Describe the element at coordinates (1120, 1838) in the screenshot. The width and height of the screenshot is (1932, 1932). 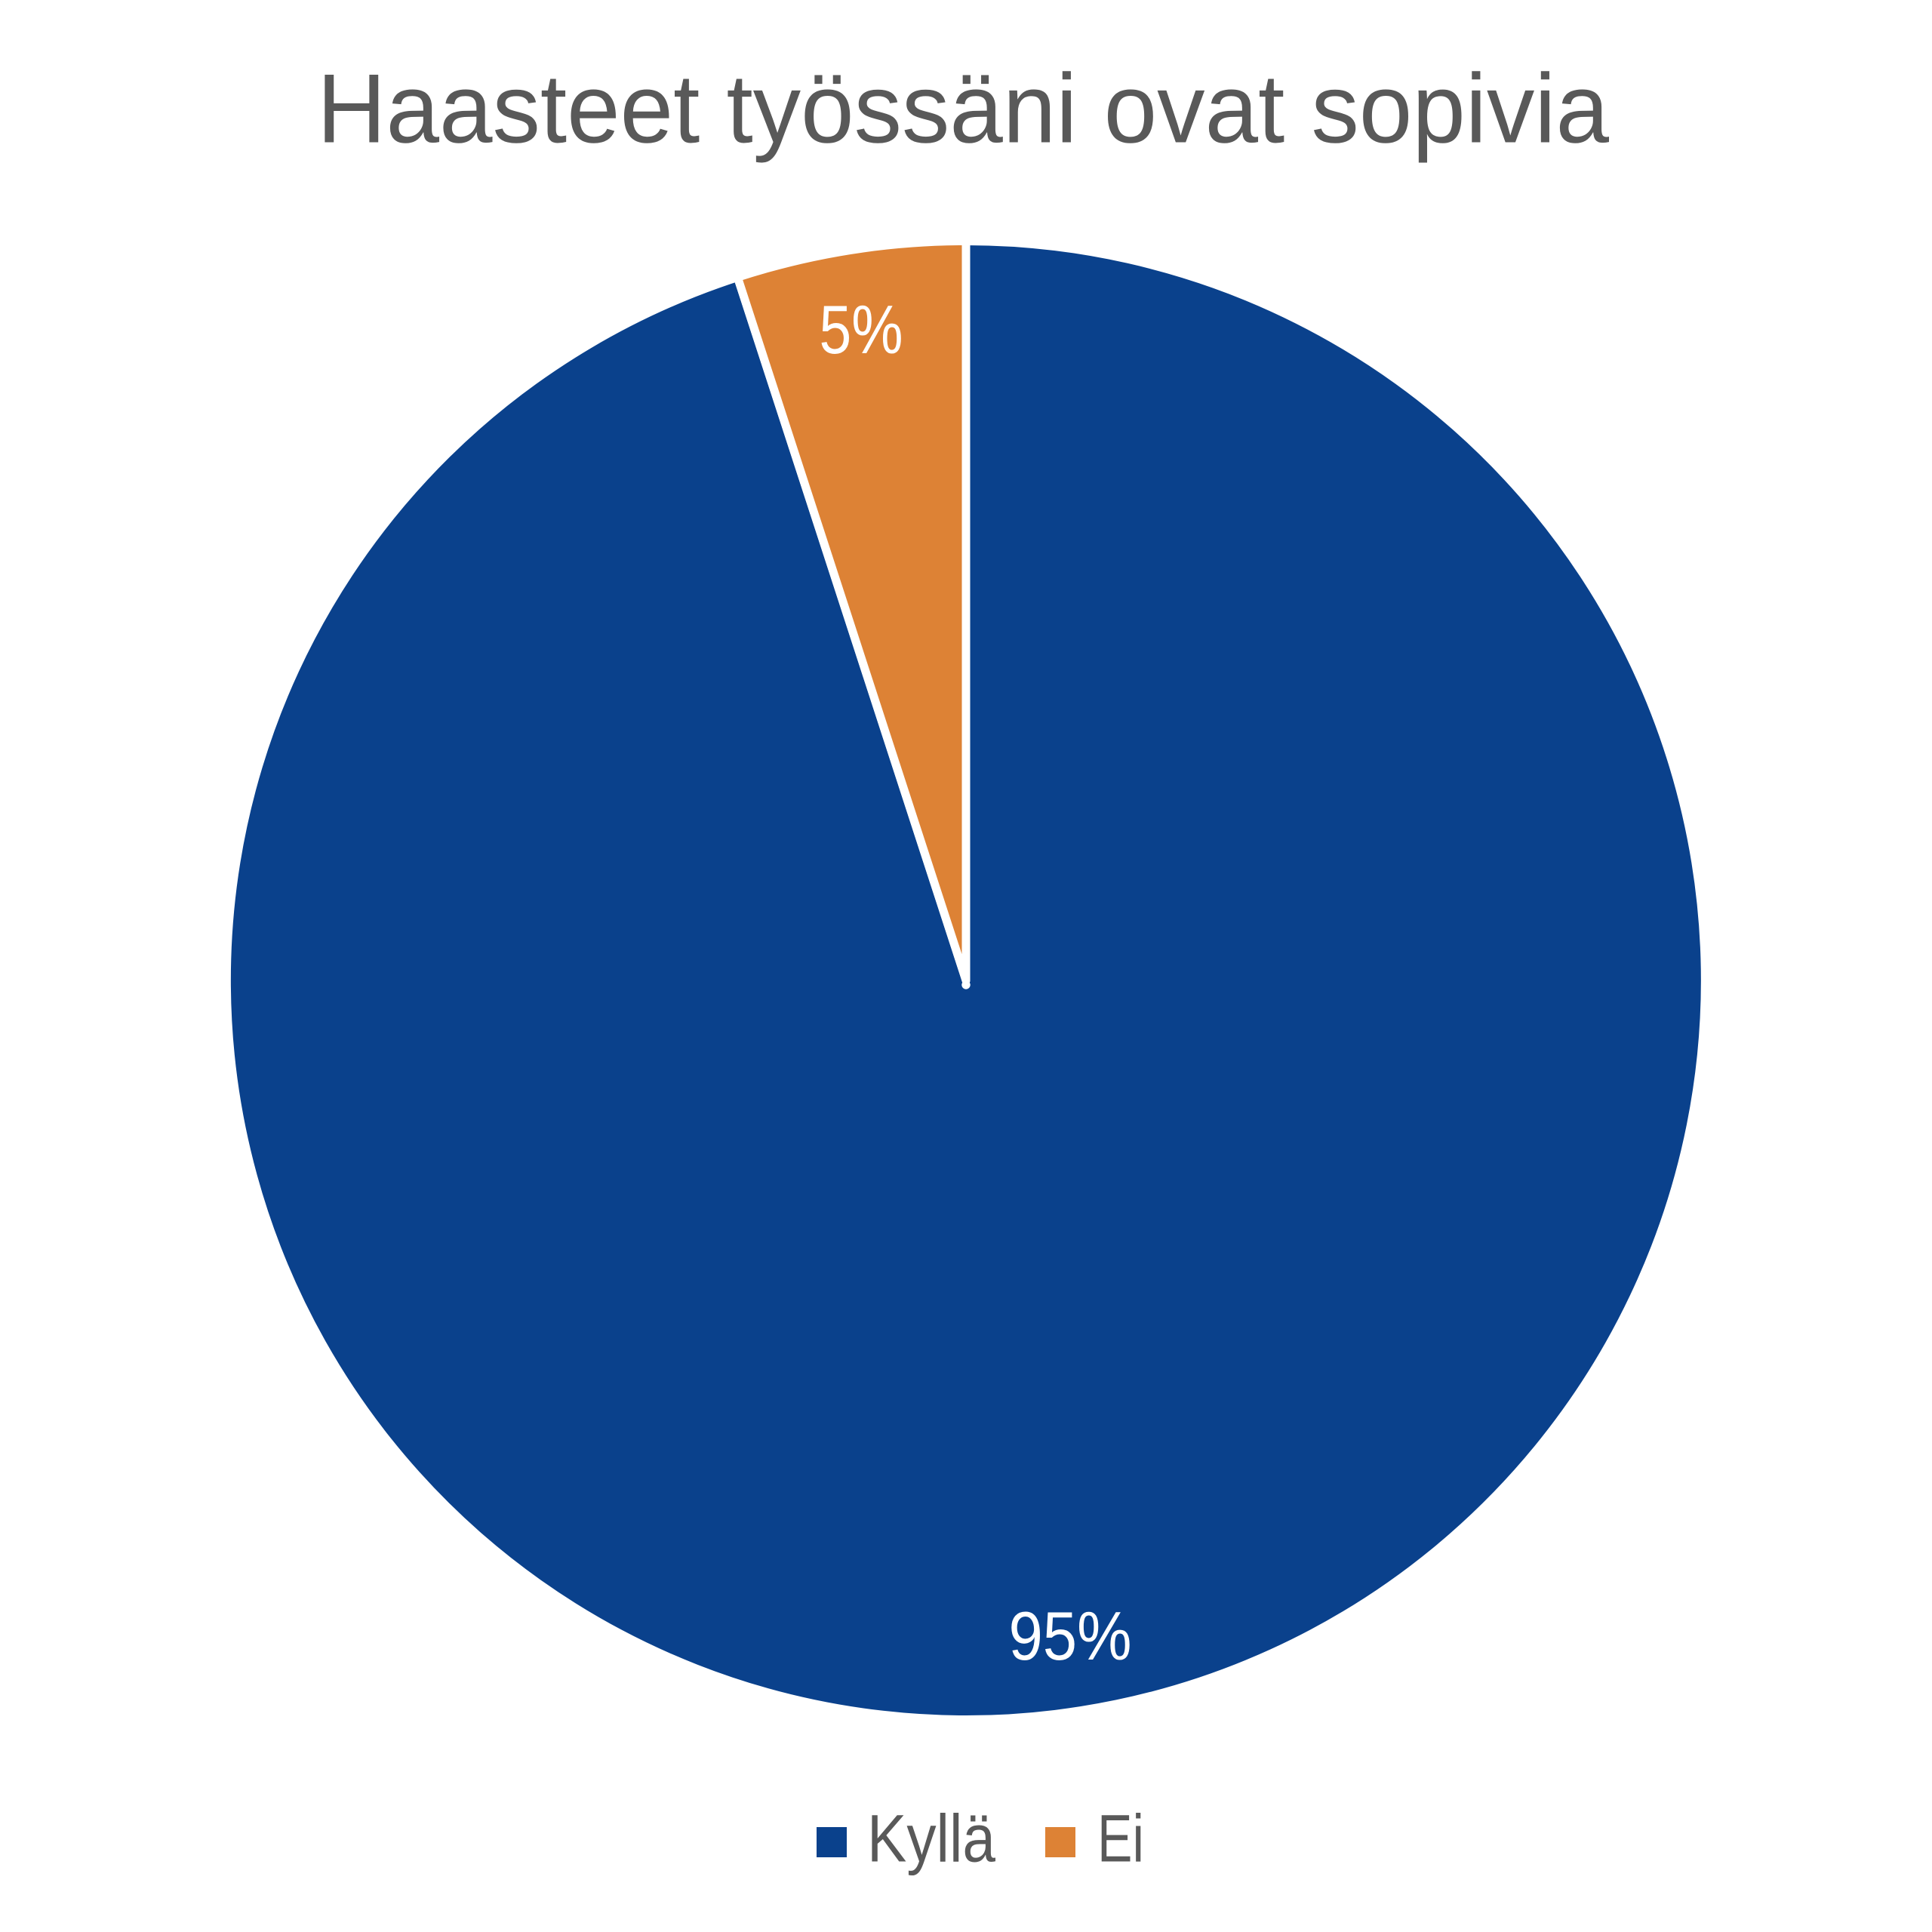
I see `svg-text: Ei` at that location.